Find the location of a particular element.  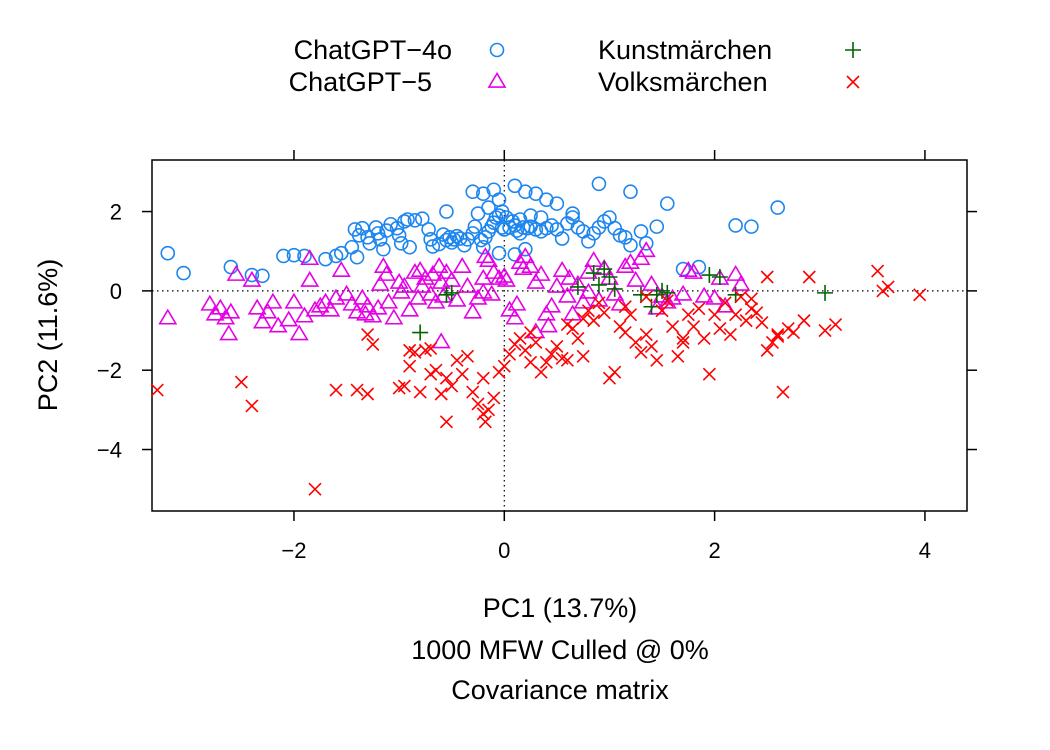

legend-marker-plus-icon is located at coordinates (853, 50).